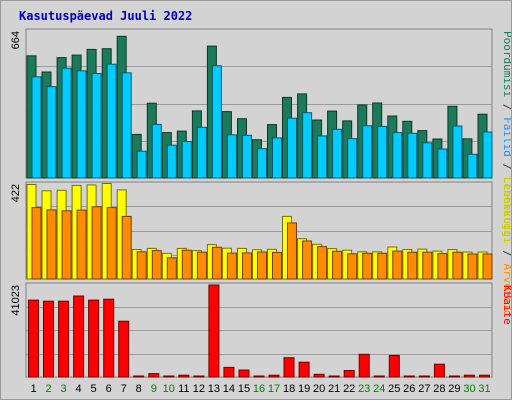 Image resolution: width=512 pixels, height=400 pixels. Describe the element at coordinates (364, 389) in the screenshot. I see `x-tick-label: 23` at that location.